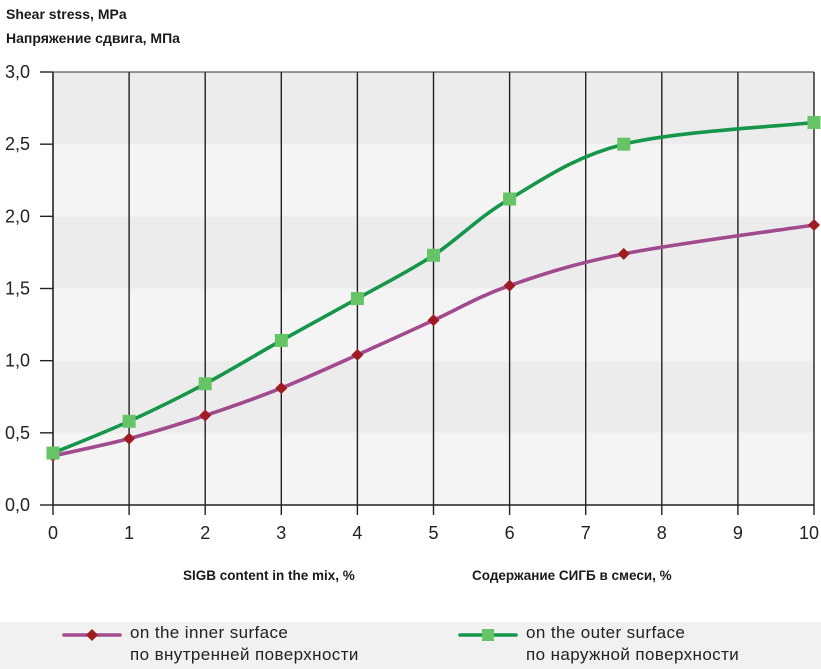  What do you see at coordinates (53, 533) in the screenshot?
I see `x-tick-label: 0` at bounding box center [53, 533].